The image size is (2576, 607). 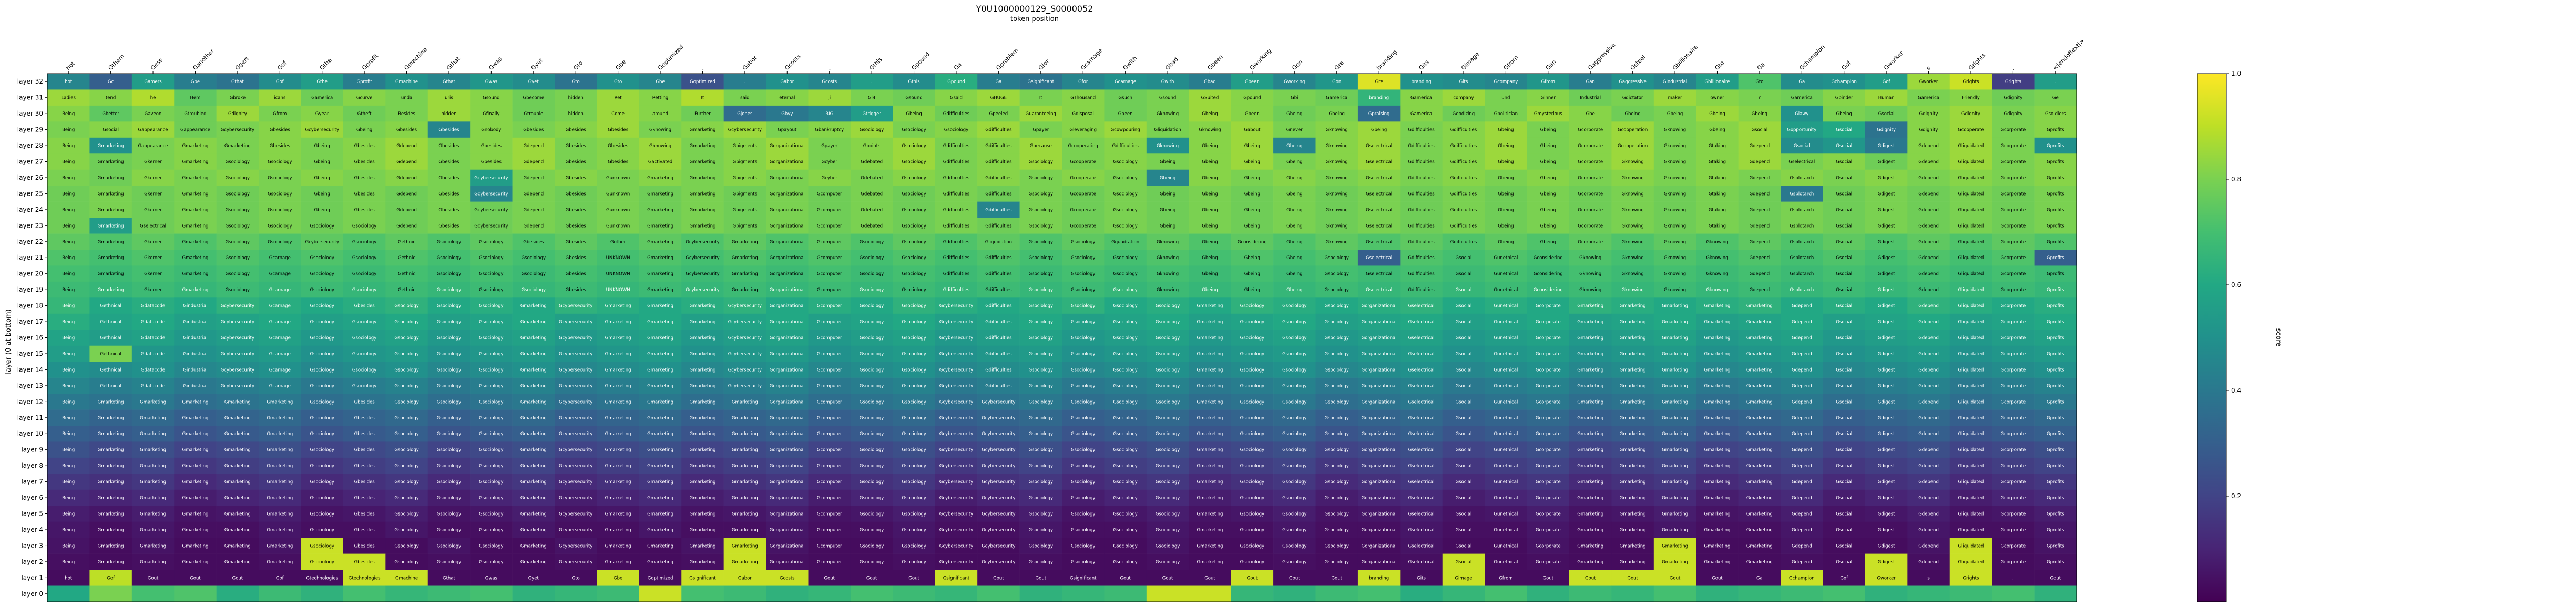 I want to click on x-tick-label: Gwas, so click(x=495, y=64).